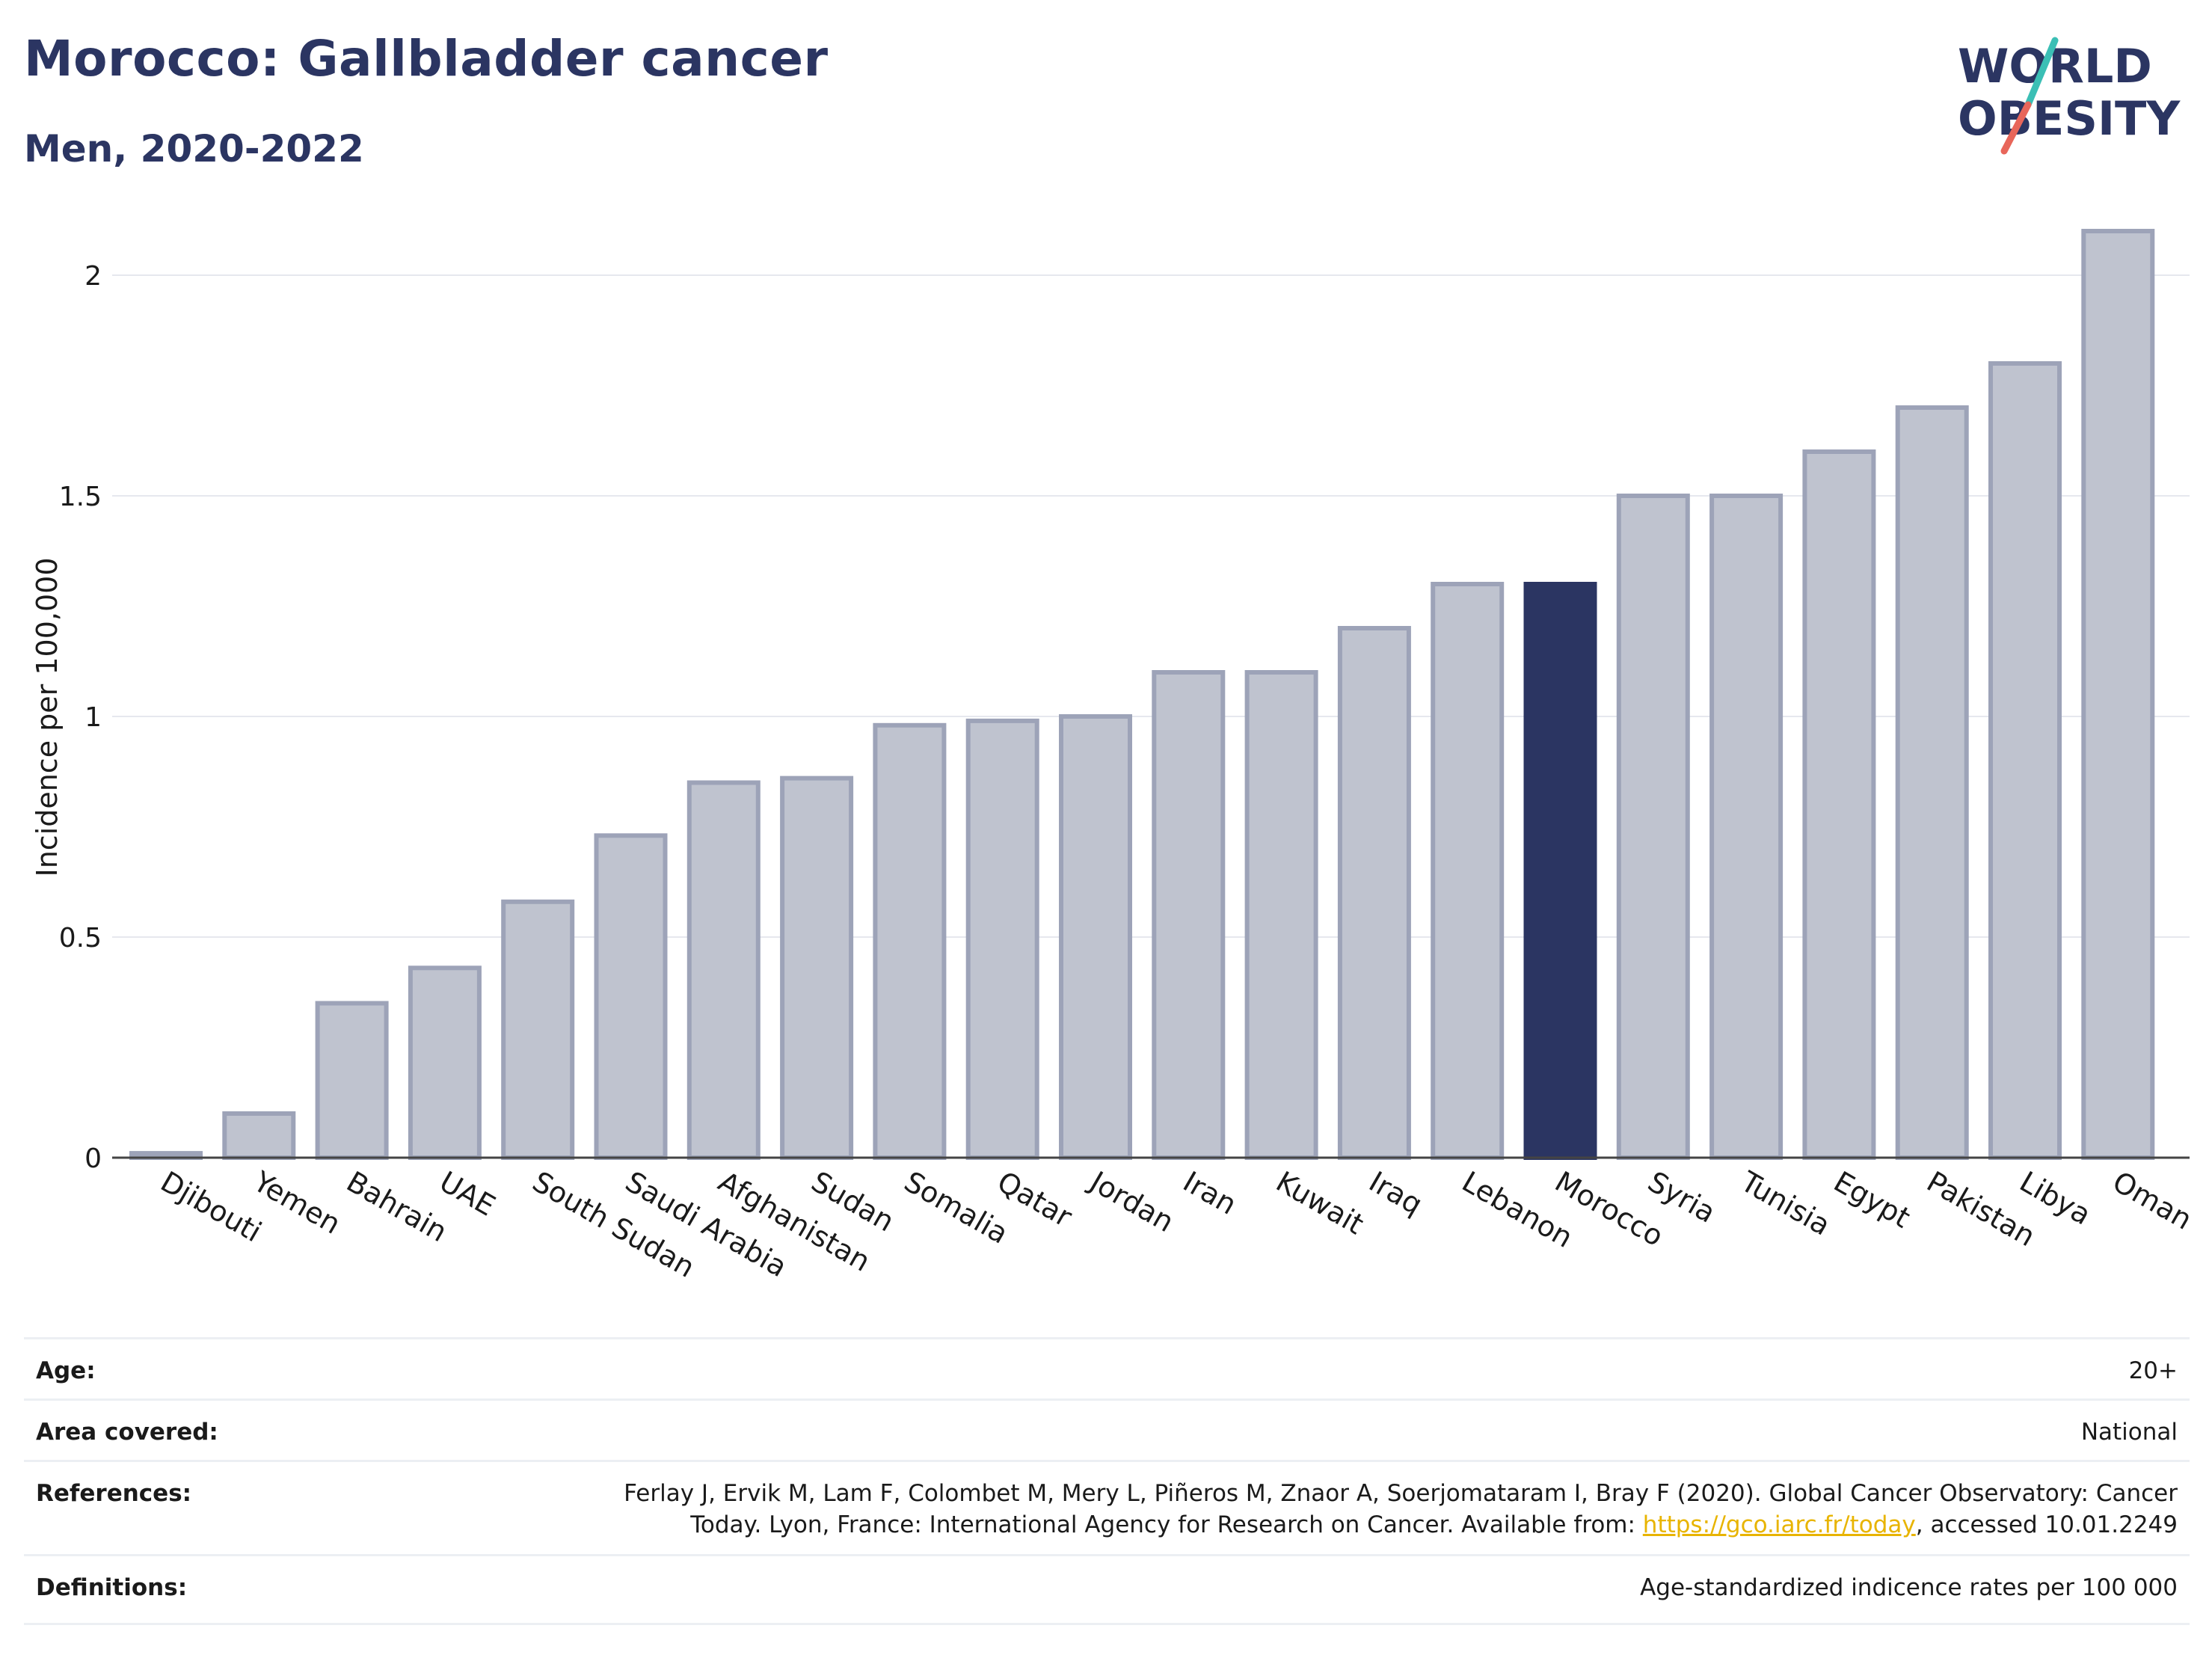 The image size is (2212, 1655). What do you see at coordinates (1779, 1524) in the screenshot?
I see `references-link: https://gco.iarc.fr/today` at bounding box center [1779, 1524].